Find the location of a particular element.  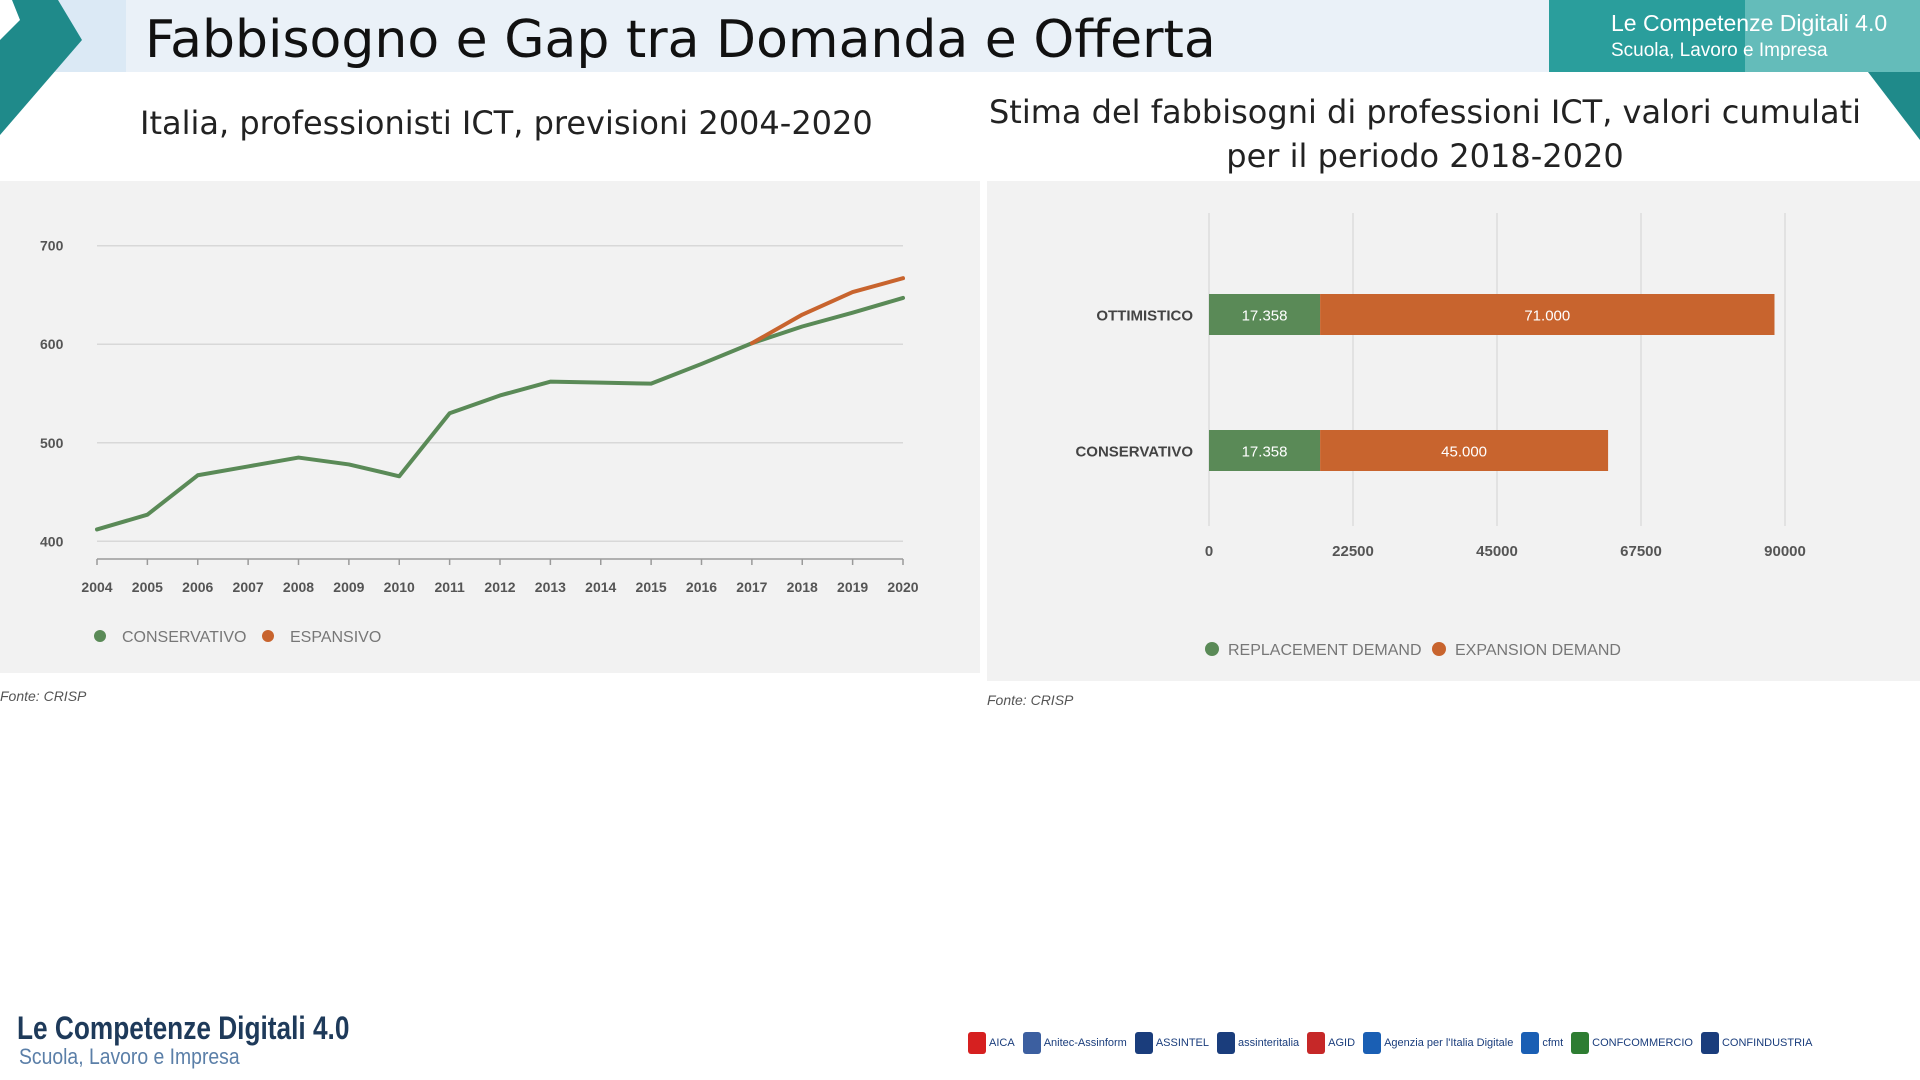

x-tick-label: 2016 is located at coordinates (701, 587).